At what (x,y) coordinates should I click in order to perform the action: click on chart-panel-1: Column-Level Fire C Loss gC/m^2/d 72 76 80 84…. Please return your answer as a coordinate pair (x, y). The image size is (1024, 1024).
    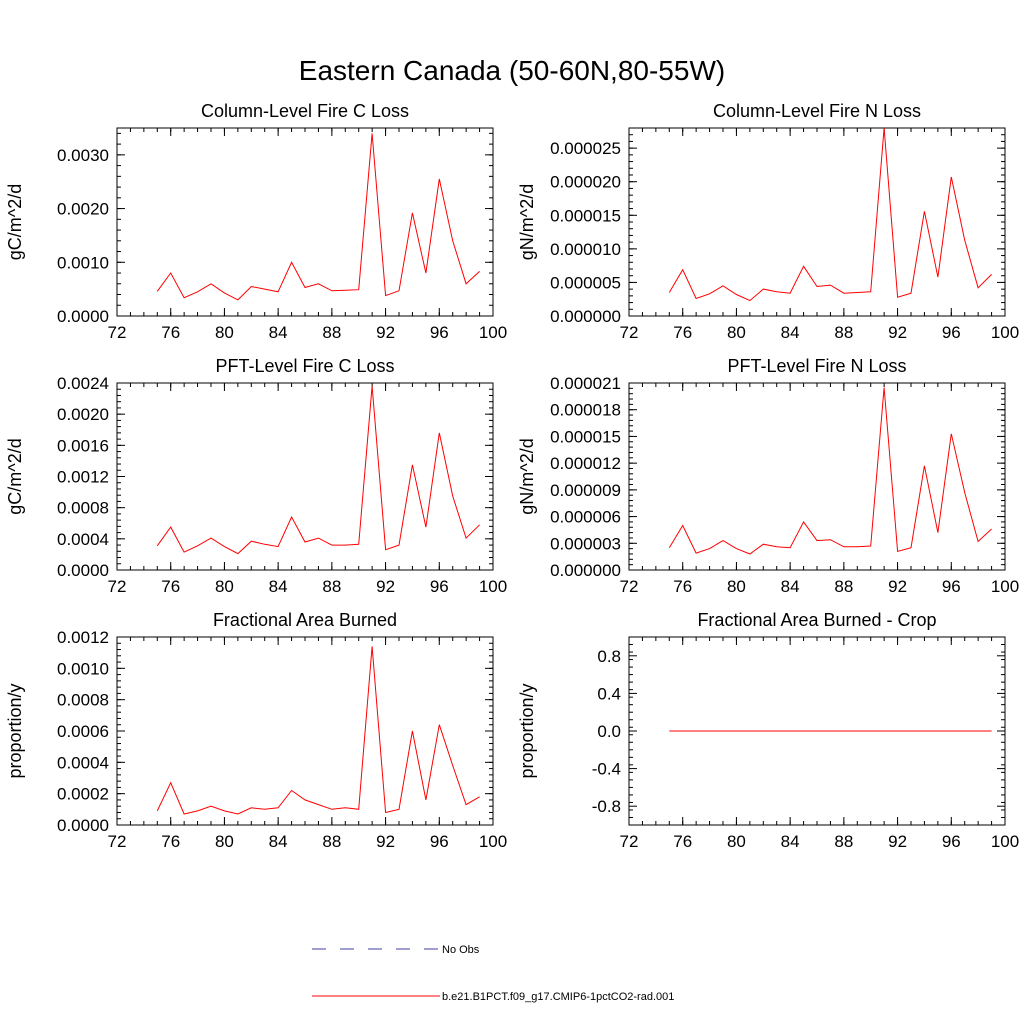
    Looking at the image, I should click on (256, 221).